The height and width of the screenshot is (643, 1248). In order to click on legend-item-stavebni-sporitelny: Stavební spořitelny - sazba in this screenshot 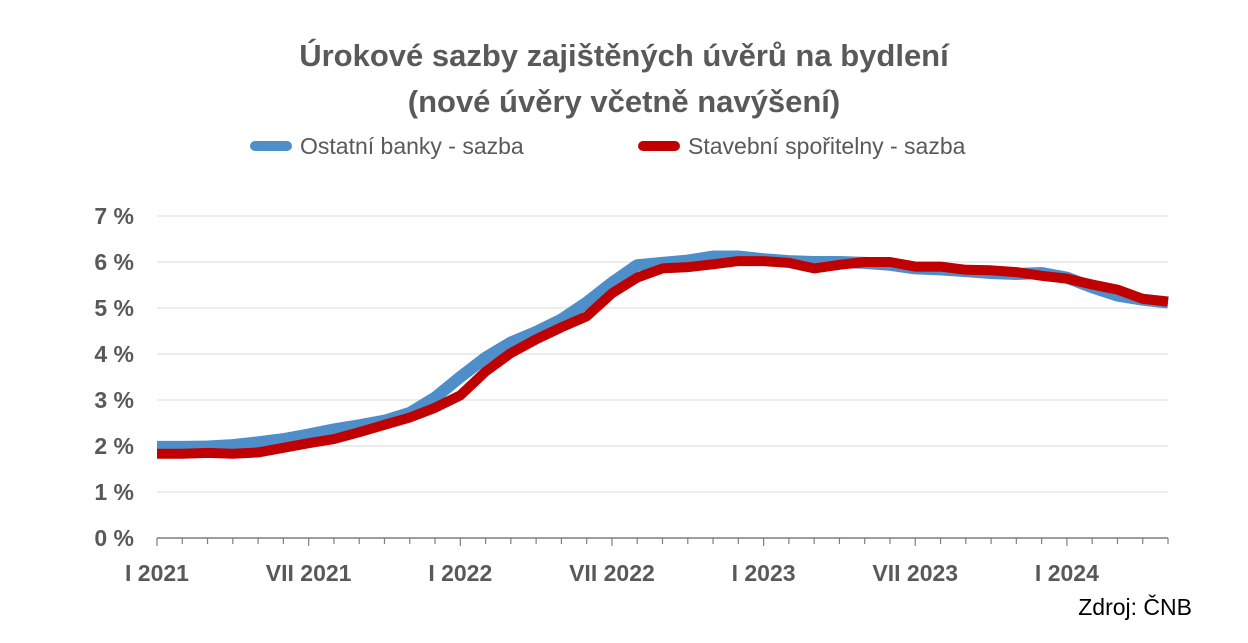, I will do `click(801, 146)`.